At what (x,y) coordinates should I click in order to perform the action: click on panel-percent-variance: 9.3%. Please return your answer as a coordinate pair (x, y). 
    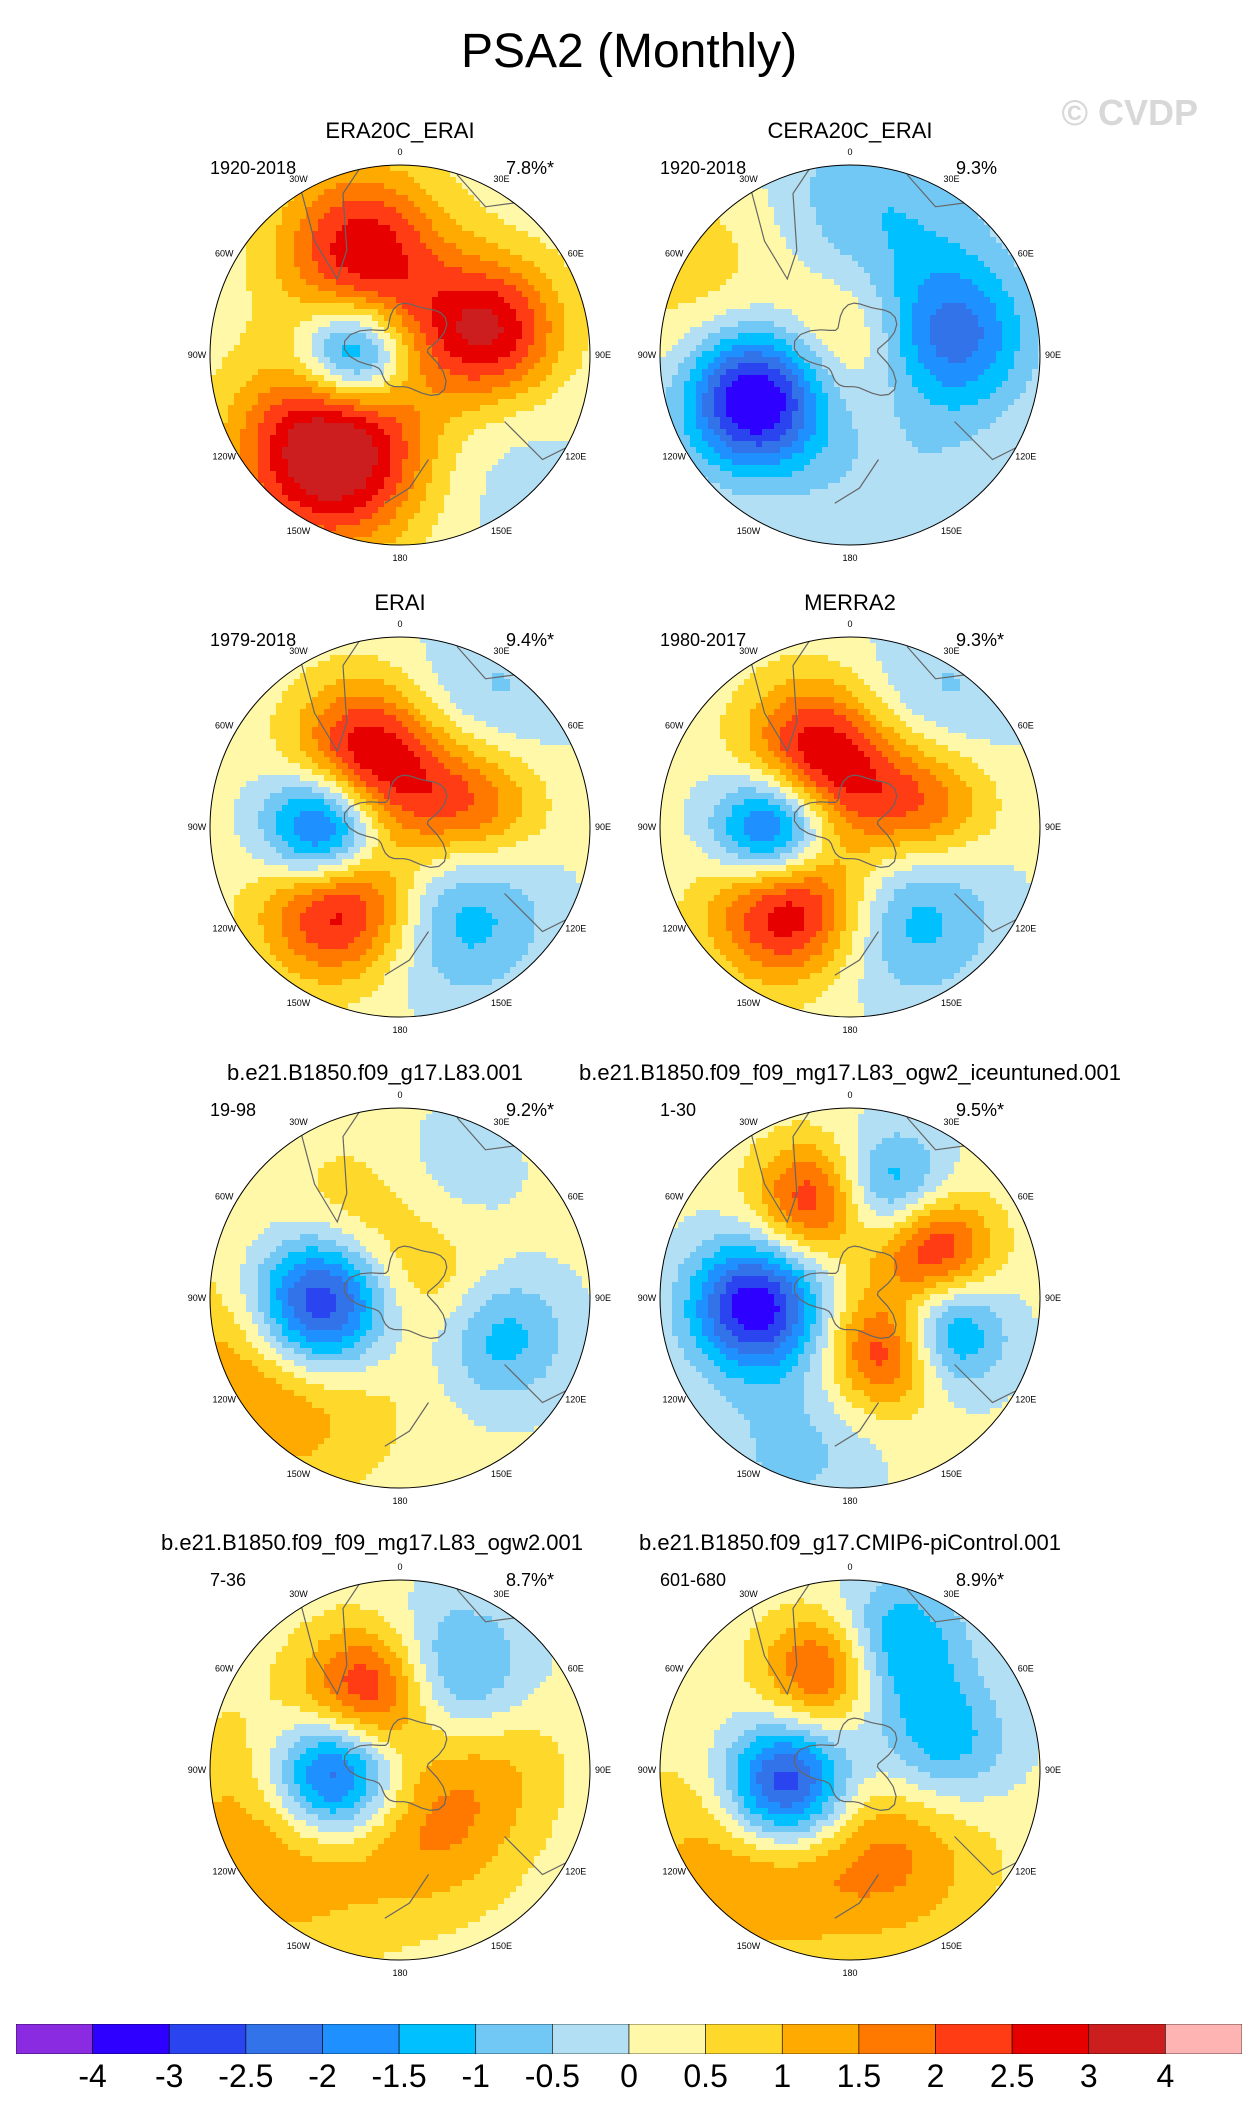
    Looking at the image, I should click on (976, 168).